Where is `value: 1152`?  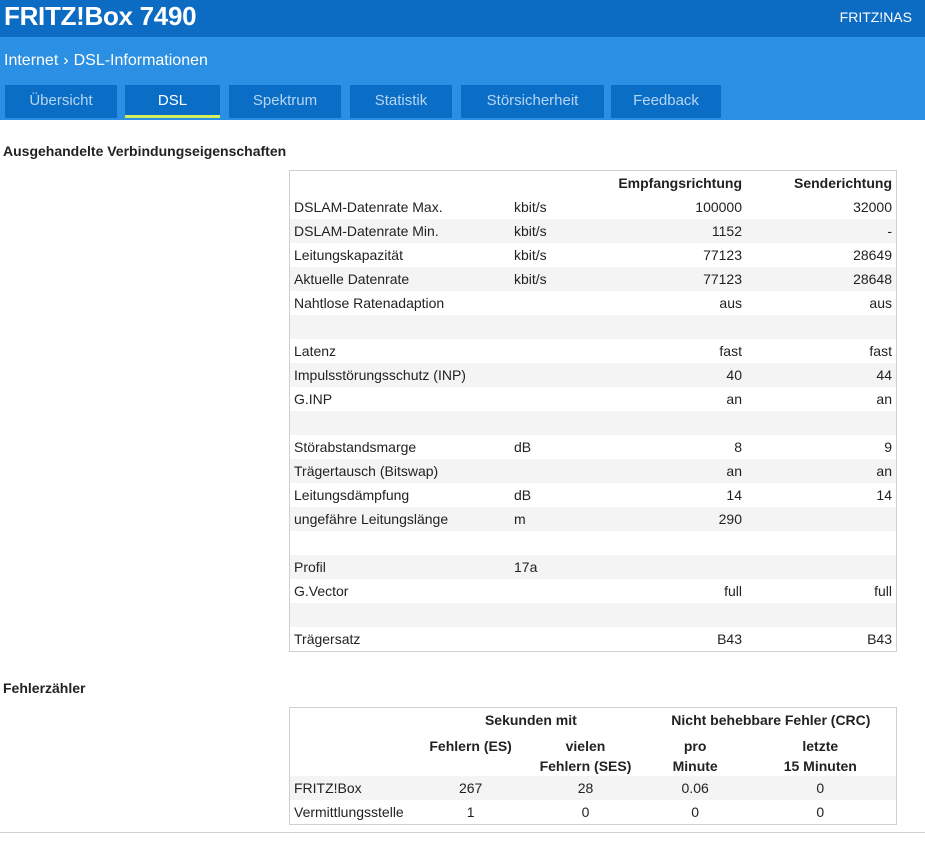
value: 1152 is located at coordinates (667, 231).